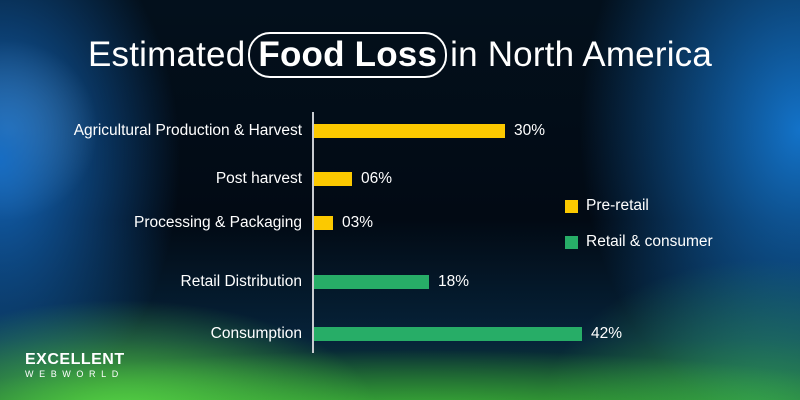  I want to click on chart-title: Estimated Food Loss in North America, so click(400, 55).